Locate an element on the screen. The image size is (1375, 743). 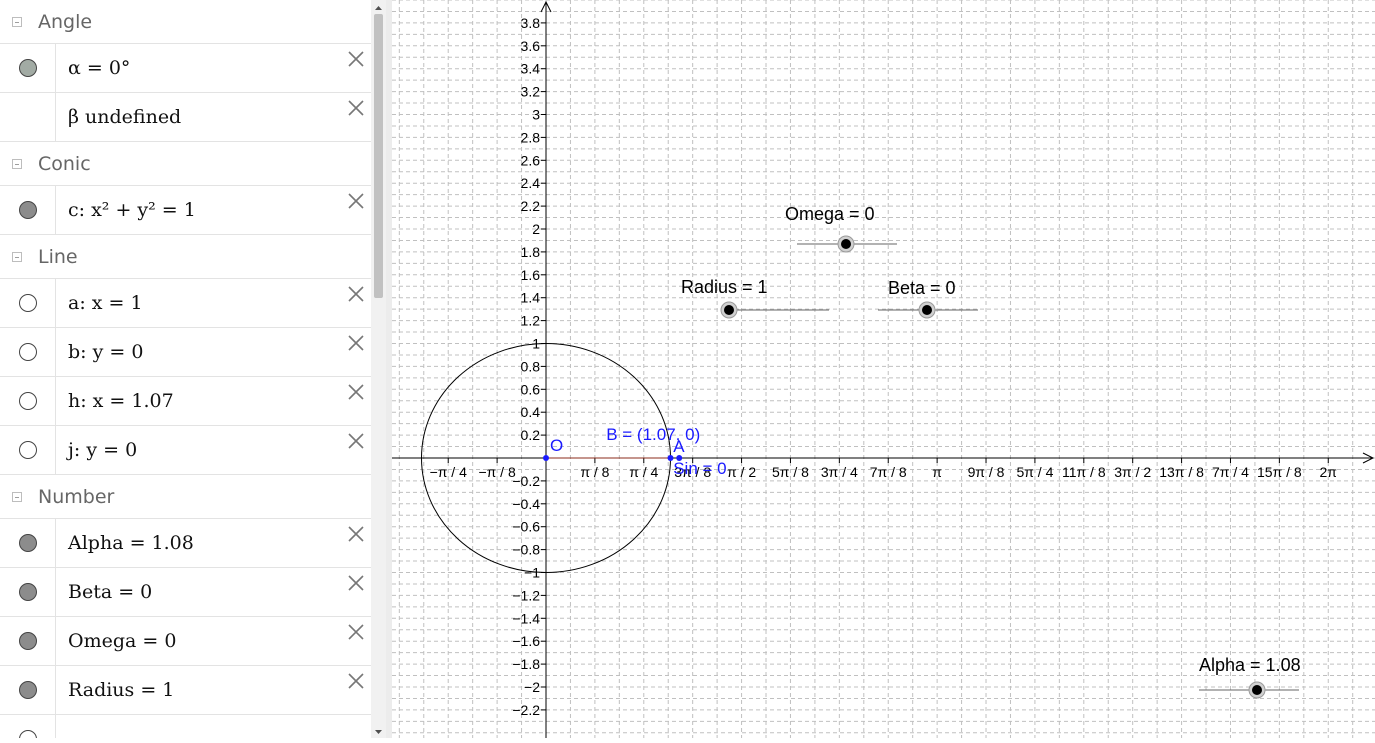
point-o is located at coordinates (546, 458).